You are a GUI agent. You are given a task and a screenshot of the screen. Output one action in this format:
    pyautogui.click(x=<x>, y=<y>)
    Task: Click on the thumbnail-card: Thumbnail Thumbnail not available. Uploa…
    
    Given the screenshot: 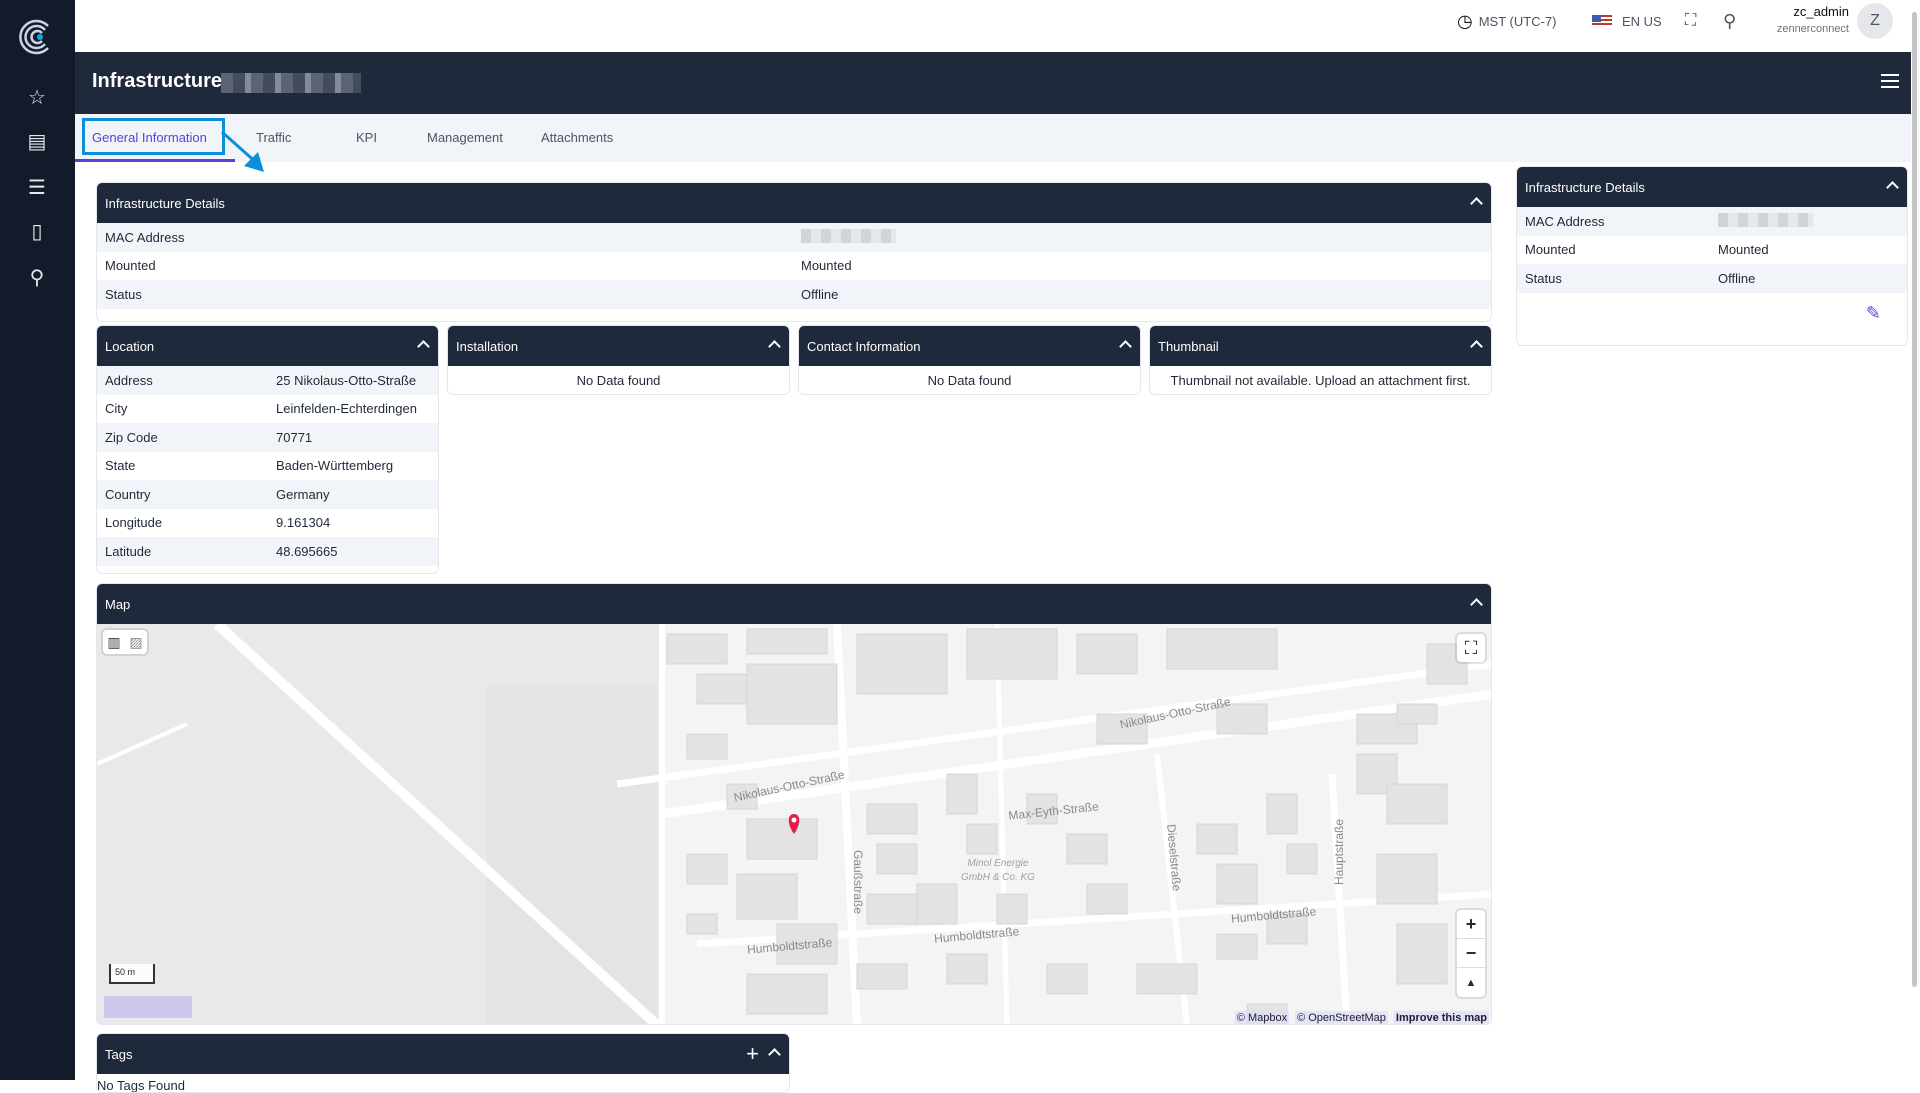 What is the action you would take?
    pyautogui.click(x=1320, y=360)
    